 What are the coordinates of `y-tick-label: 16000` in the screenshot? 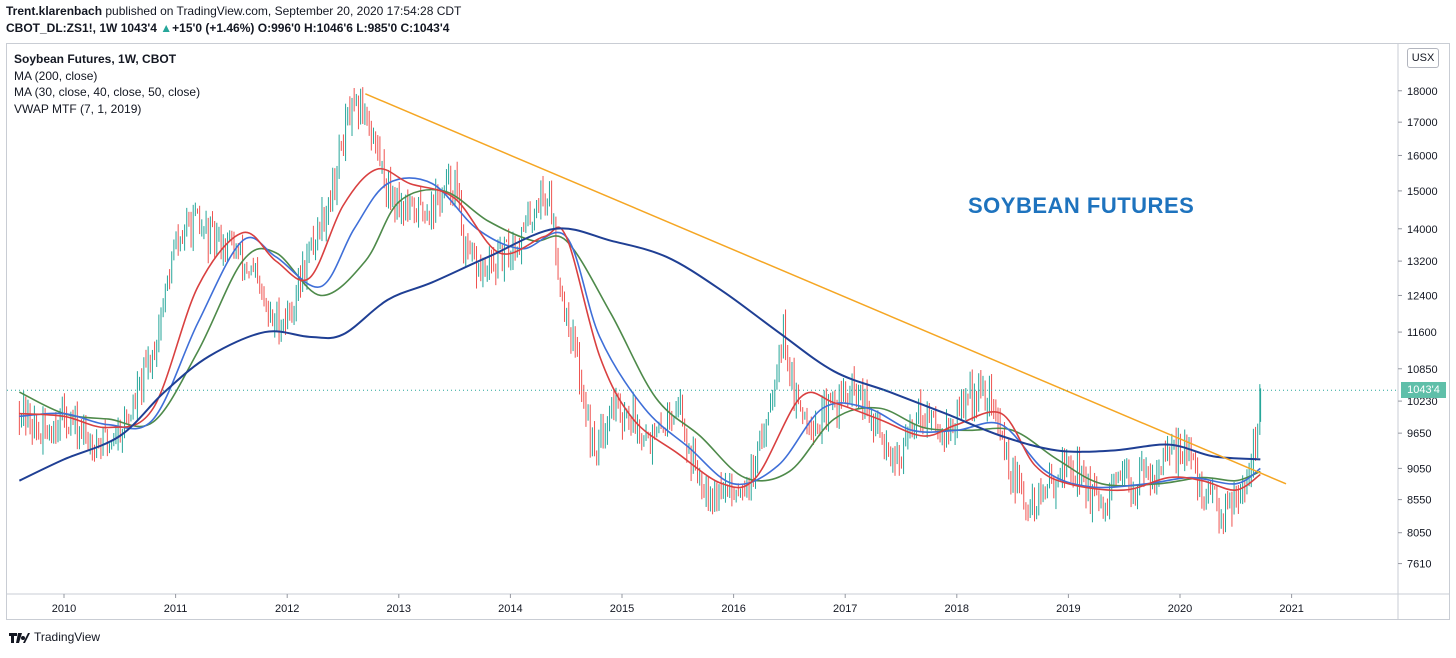 It's located at (1422, 156).